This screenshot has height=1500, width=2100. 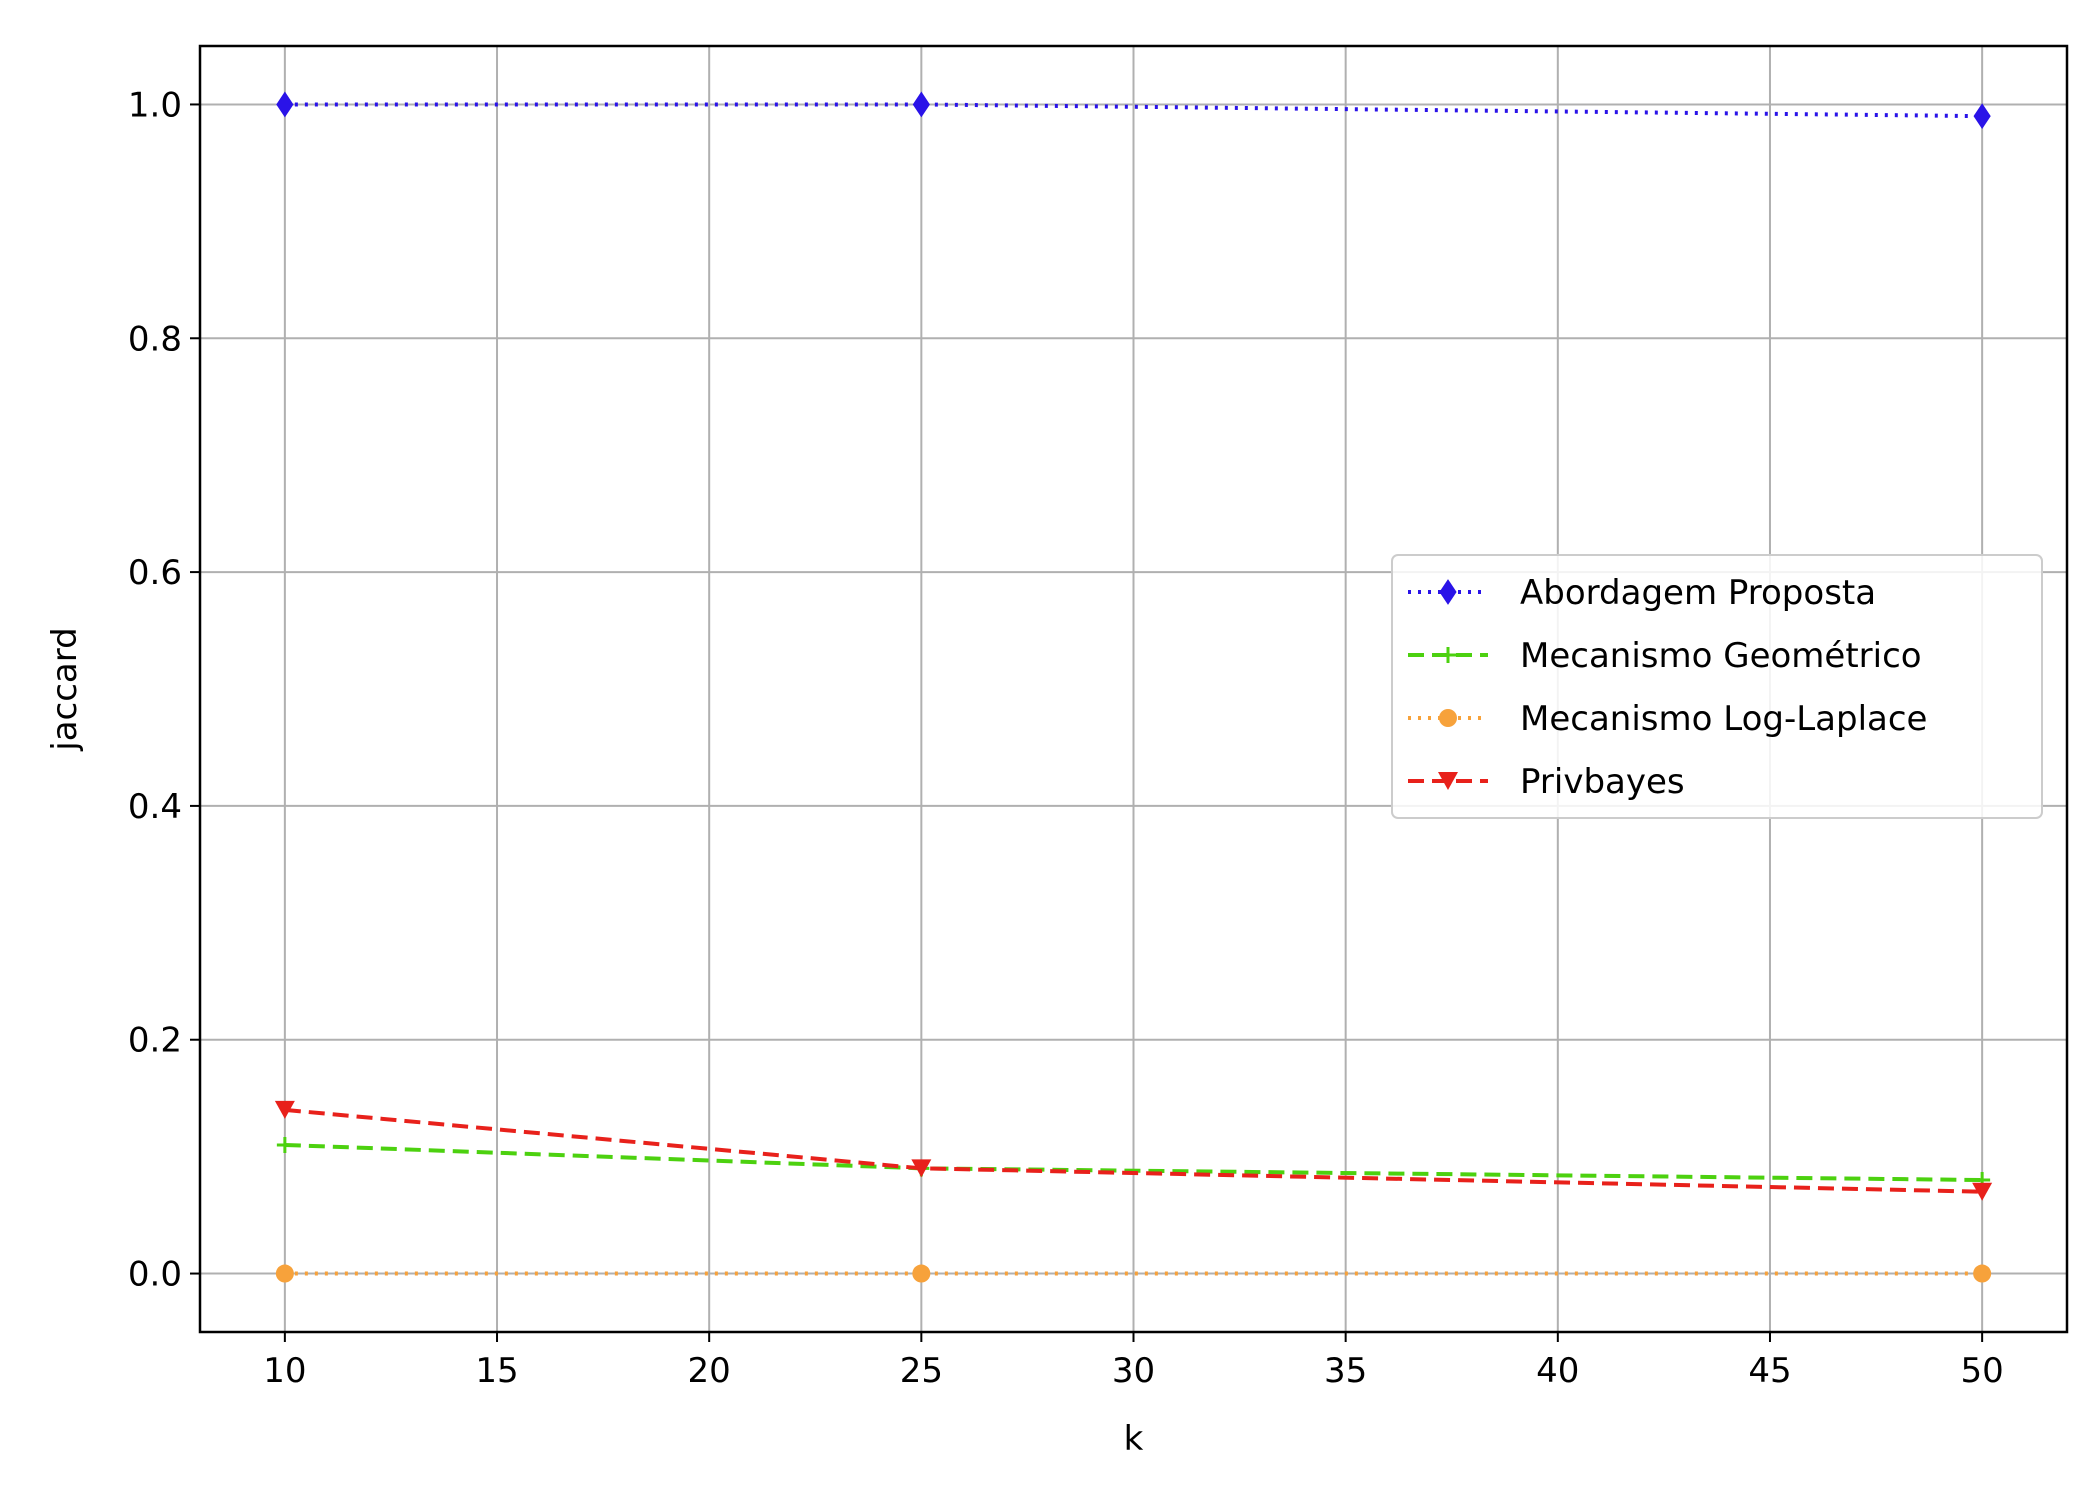 I want to click on y-tick-label: 0.6, so click(x=155, y=573).